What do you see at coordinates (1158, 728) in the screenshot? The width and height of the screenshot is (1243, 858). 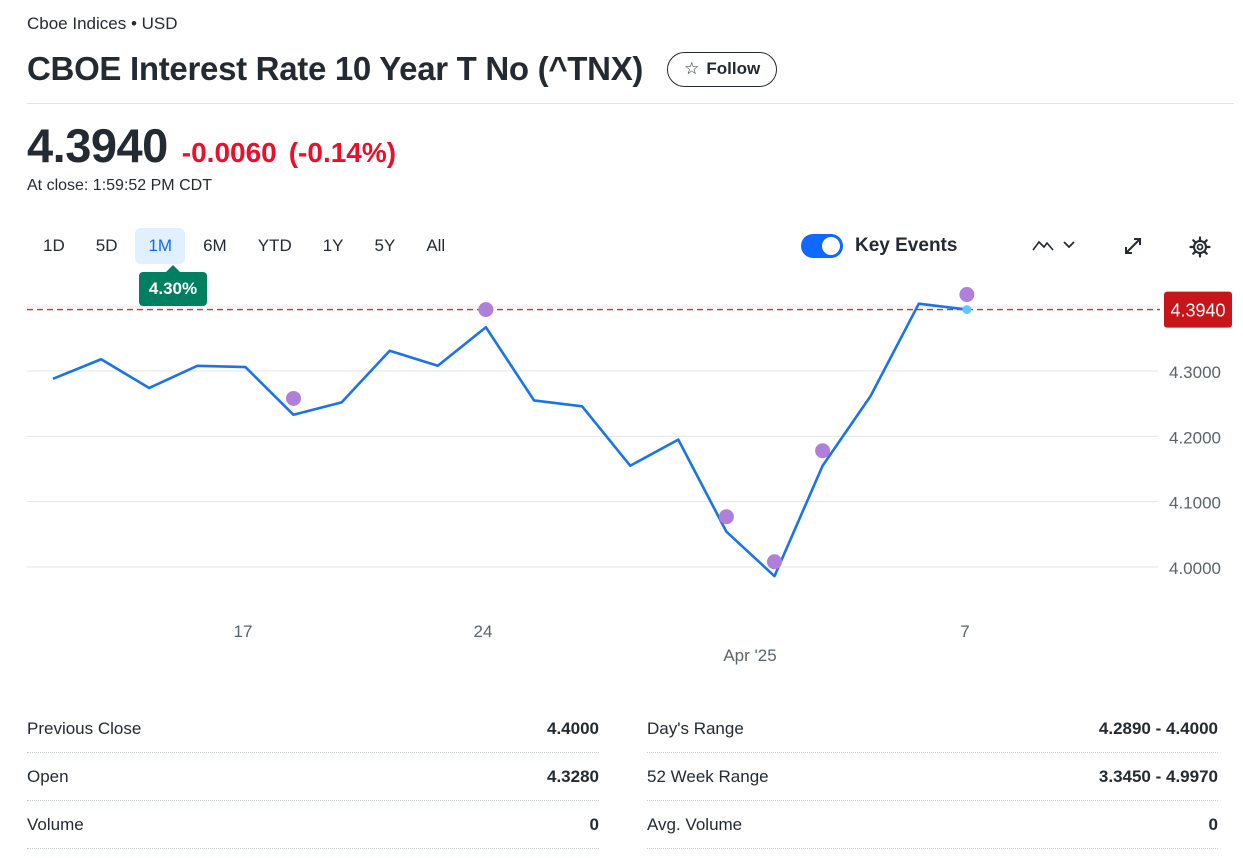 I see `stat-value: 4.2890 - 4.4000` at bounding box center [1158, 728].